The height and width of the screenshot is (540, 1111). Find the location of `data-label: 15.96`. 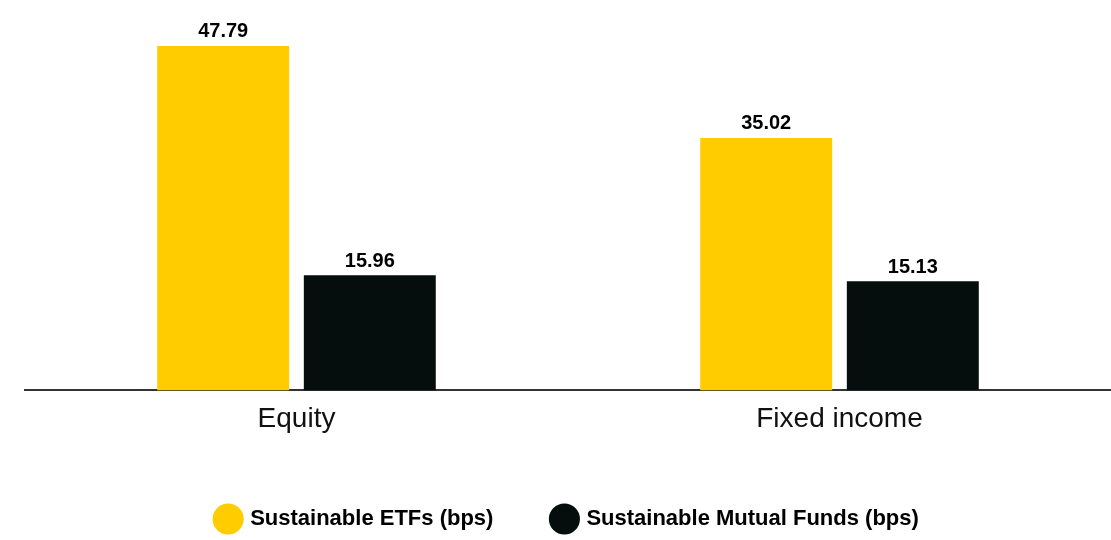

data-label: 15.96 is located at coordinates (369, 259).